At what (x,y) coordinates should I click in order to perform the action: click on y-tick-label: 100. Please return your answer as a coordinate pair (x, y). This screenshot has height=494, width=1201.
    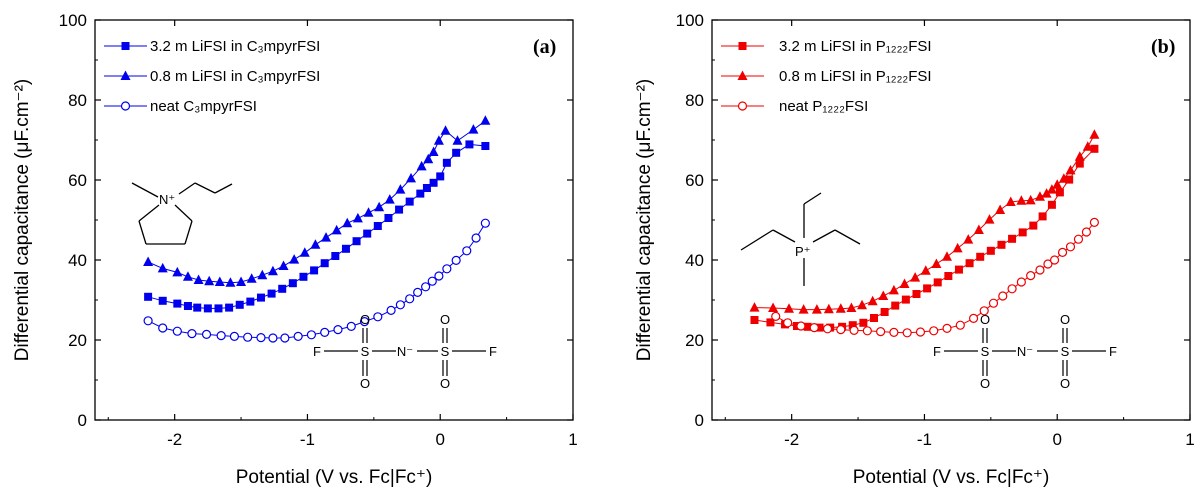
    Looking at the image, I should click on (73, 20).